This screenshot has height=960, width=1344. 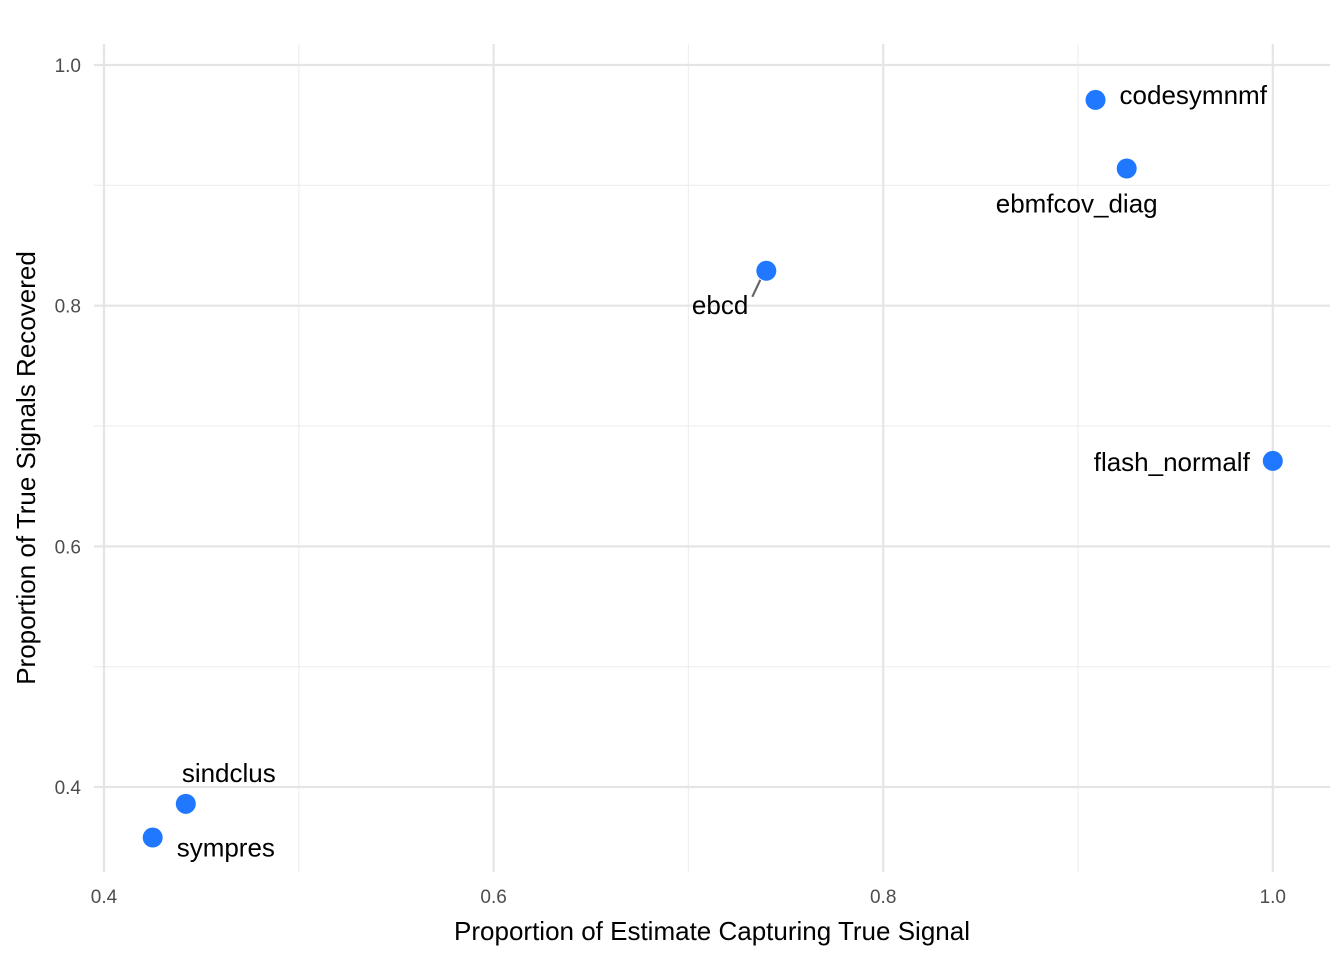 I want to click on label-ebmfcov_diag: ebmfcov_diag, so click(x=1077, y=204).